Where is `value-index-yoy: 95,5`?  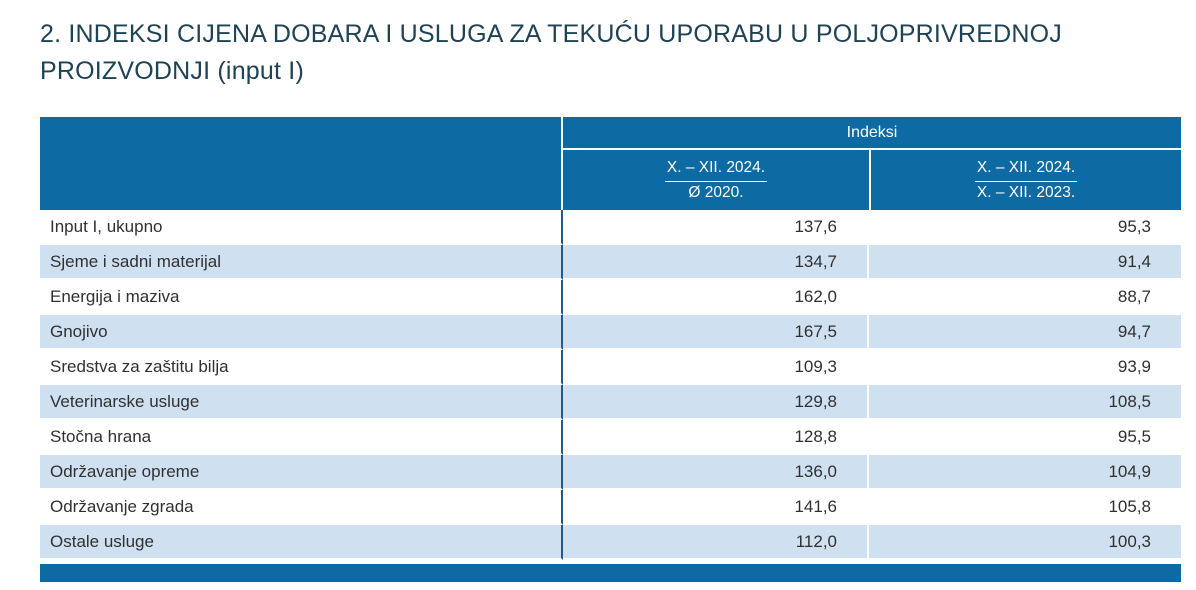 value-index-yoy: 95,5 is located at coordinates (1025, 437).